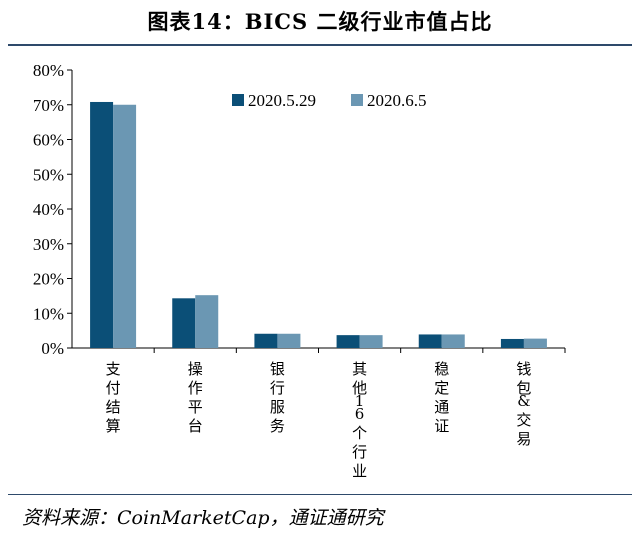 Image resolution: width=640 pixels, height=535 pixels. What do you see at coordinates (203, 518) in the screenshot?
I see `source-note: 资料来源：CoinMarketCap，通证通研究` at bounding box center [203, 518].